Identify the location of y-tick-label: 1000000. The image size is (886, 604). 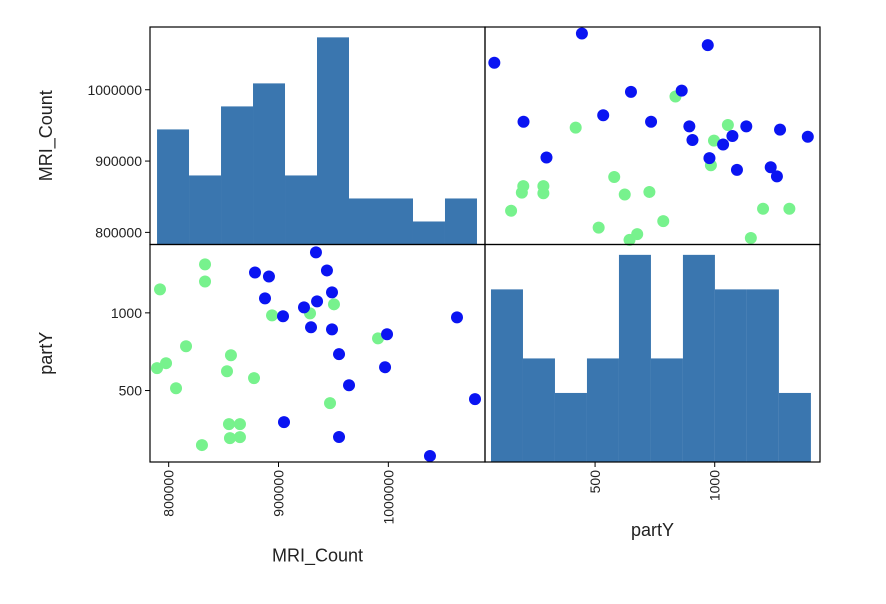
(114, 90).